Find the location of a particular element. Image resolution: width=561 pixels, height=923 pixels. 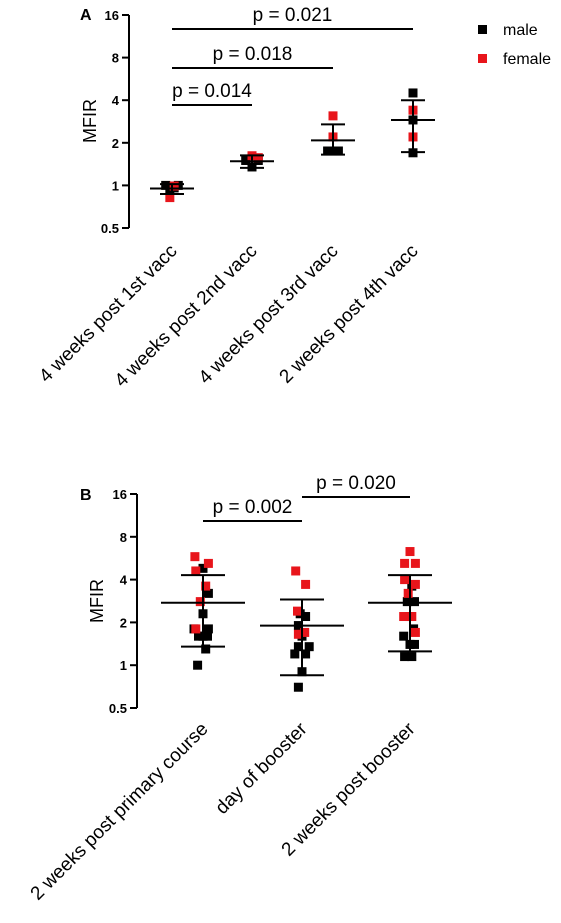

panel-a-label: A is located at coordinates (86, 15).